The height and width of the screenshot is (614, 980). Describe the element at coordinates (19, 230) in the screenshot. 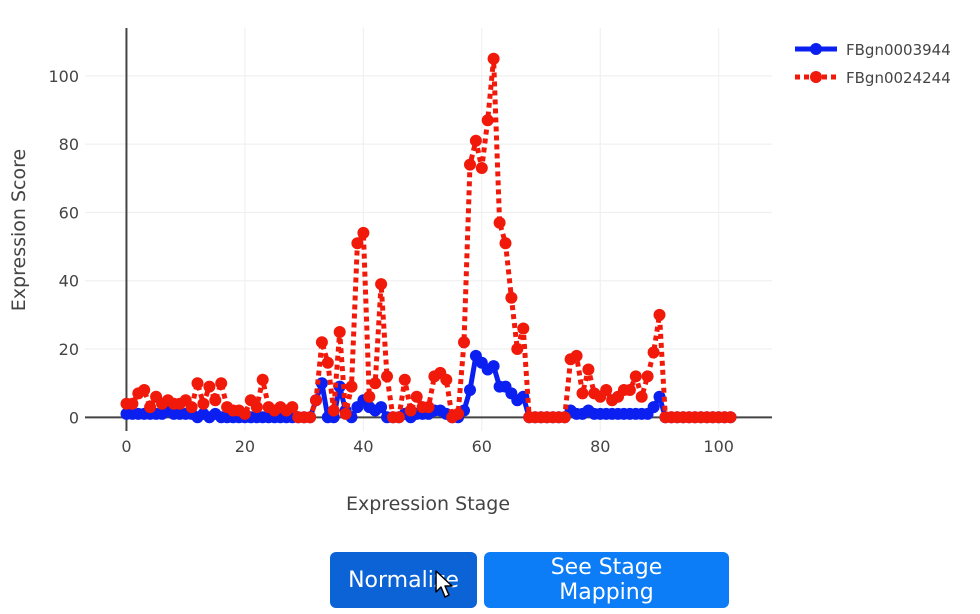

I see `y-axis-title: Expression Score` at that location.